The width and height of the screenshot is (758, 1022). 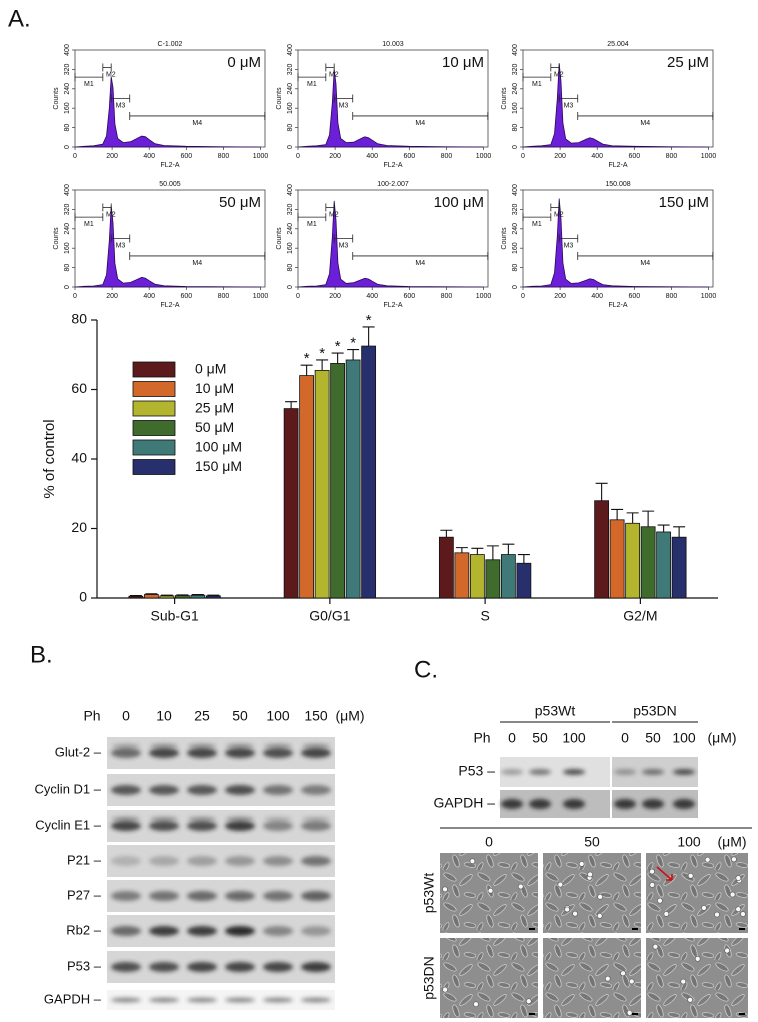 What do you see at coordinates (504, 238) in the screenshot?
I see `y-axis-label: Counts` at bounding box center [504, 238].